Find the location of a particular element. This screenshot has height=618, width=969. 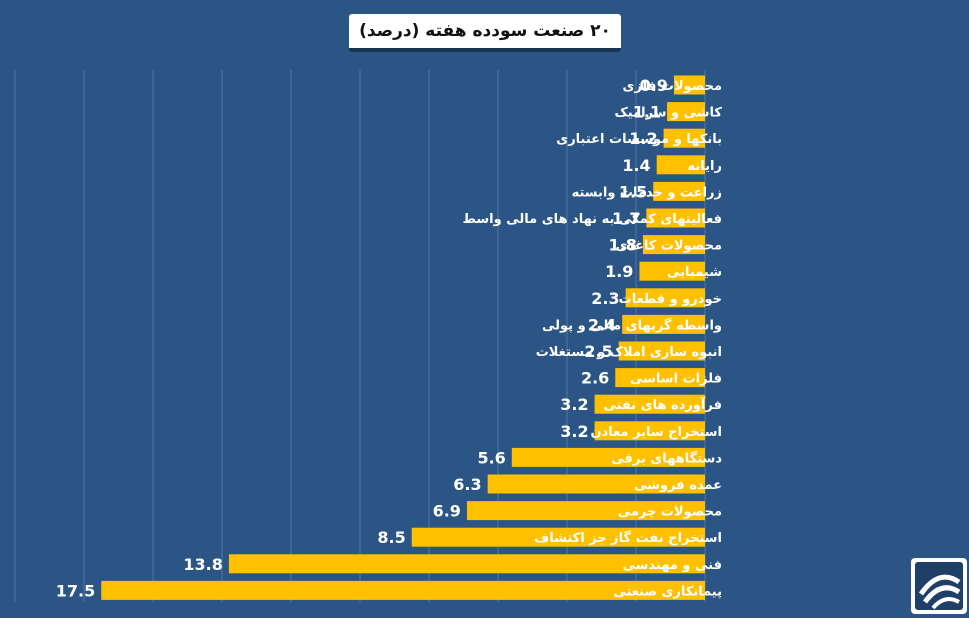

category-label: عمده فروشی is located at coordinates (678, 485).